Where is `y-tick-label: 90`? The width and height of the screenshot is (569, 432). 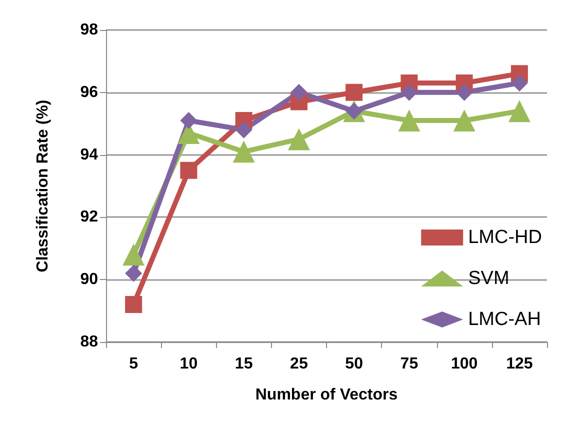
y-tick-label: 90 is located at coordinates (89, 279).